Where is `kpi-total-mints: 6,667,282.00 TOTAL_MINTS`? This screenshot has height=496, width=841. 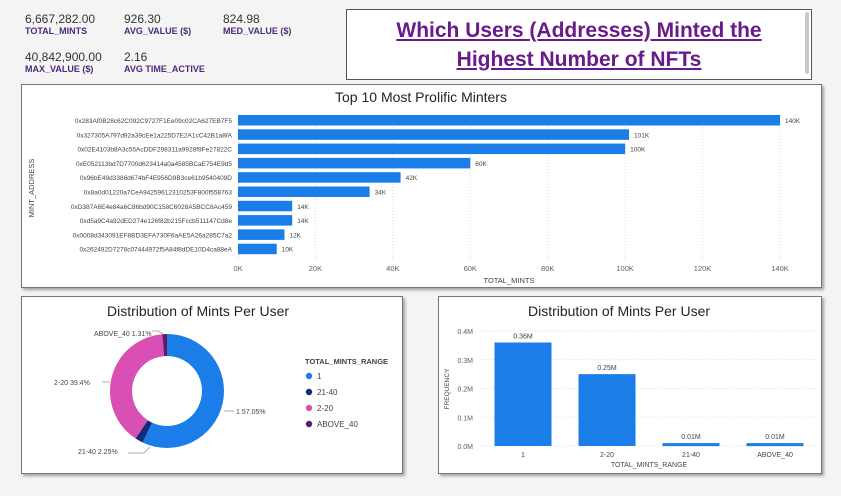 kpi-total-mints: 6,667,282.00 TOTAL_MINTS is located at coordinates (60, 24).